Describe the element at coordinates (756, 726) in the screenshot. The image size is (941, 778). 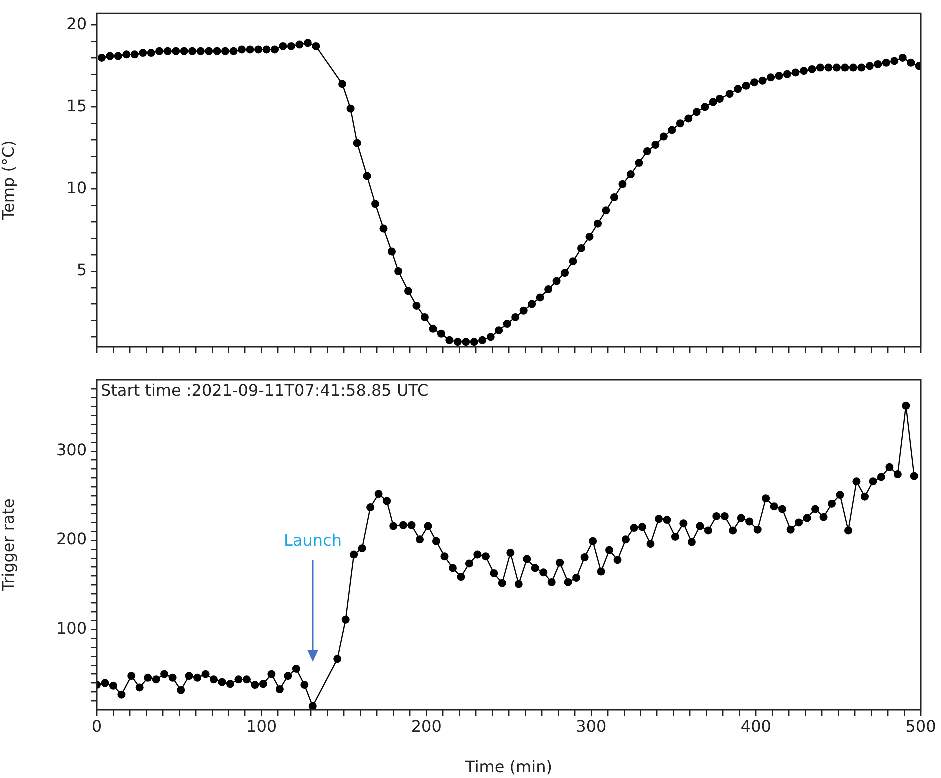
I see `x-tick-label: 400` at that location.